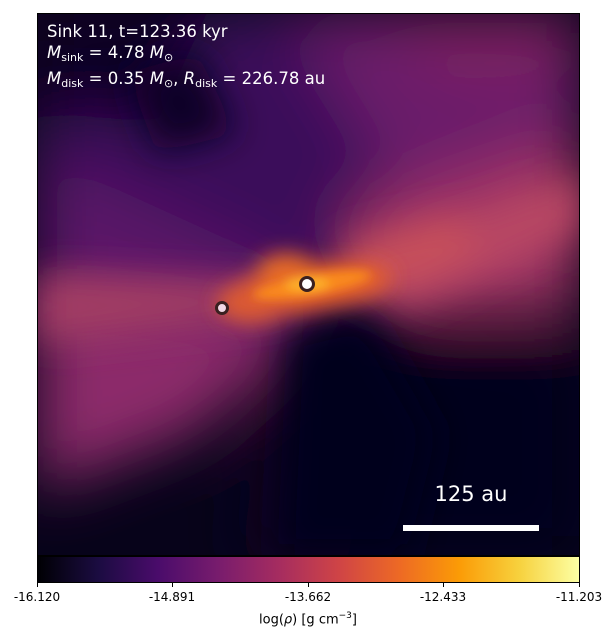 This screenshot has width=615, height=644. Describe the element at coordinates (110, 53) in the screenshot. I see `sink-mass-line: Msink = 4.78 M⊙` at that location.